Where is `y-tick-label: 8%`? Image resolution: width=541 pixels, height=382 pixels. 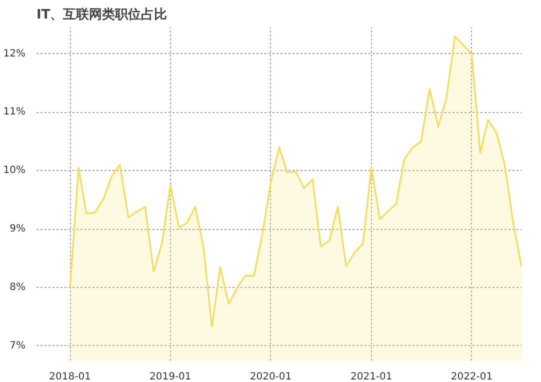
y-tick-label: 8% is located at coordinates (18, 287).